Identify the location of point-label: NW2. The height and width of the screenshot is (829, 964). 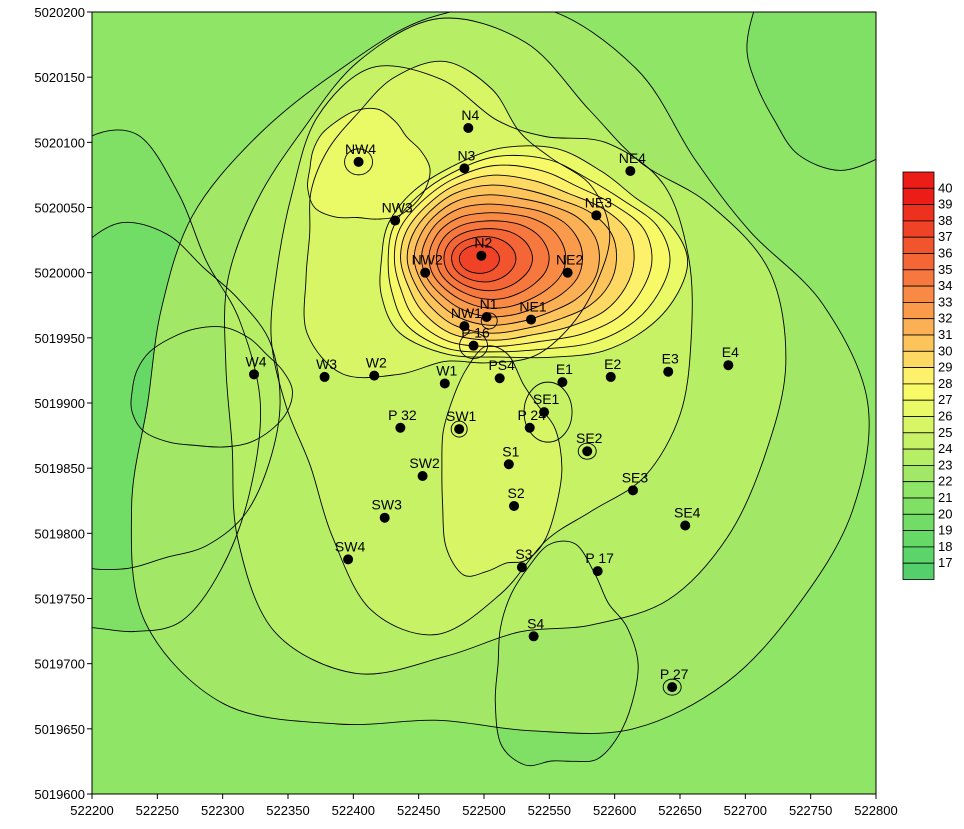
(427, 260).